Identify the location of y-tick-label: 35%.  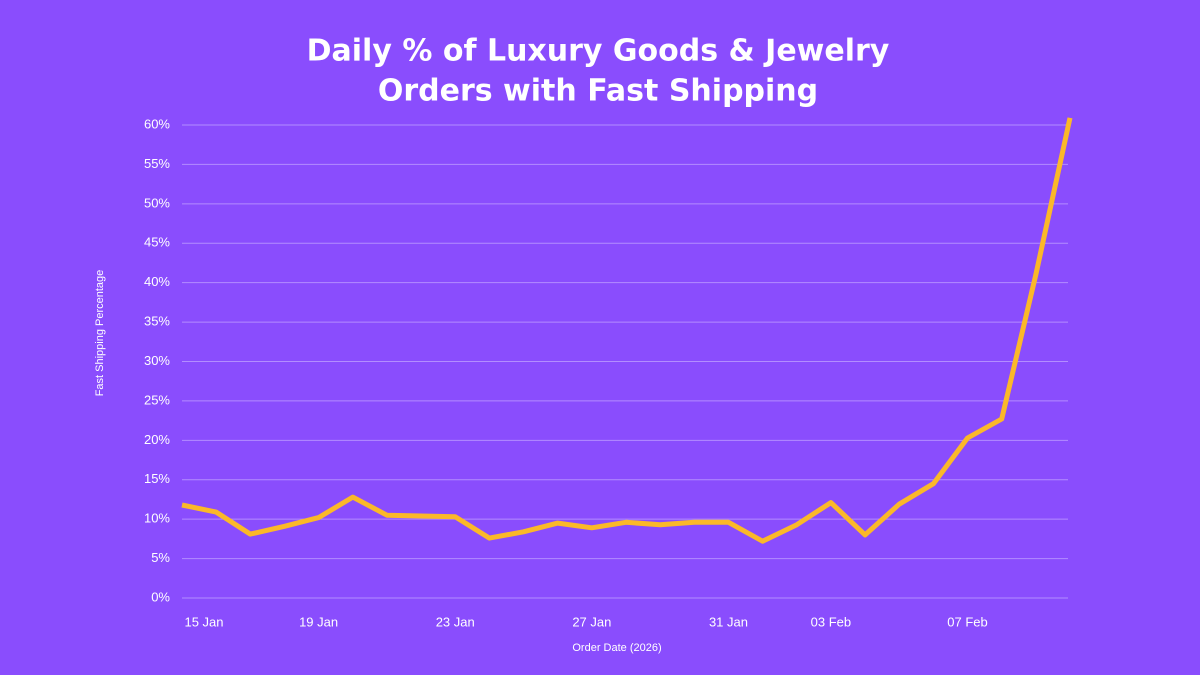
(157, 321).